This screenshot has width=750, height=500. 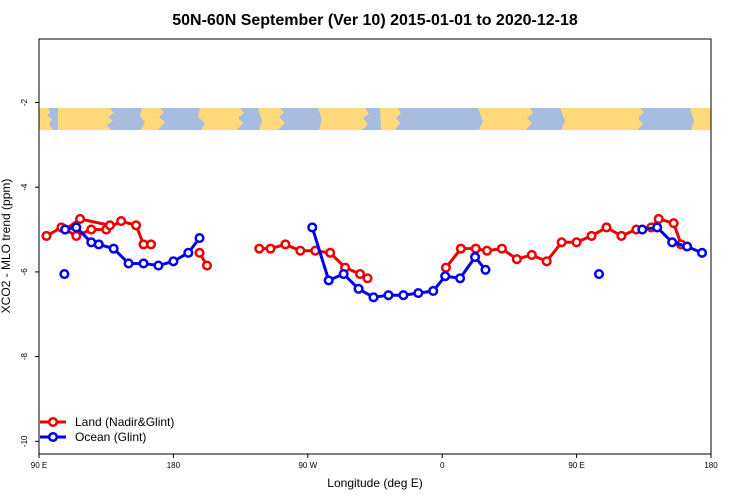 I want to click on x-tick-label: 0, so click(x=442, y=465).